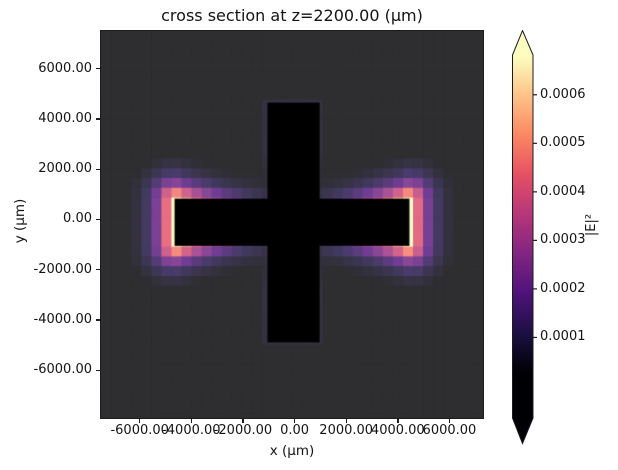 The height and width of the screenshot is (470, 618). I want to click on x-tick-label: 0.00, so click(295, 430).